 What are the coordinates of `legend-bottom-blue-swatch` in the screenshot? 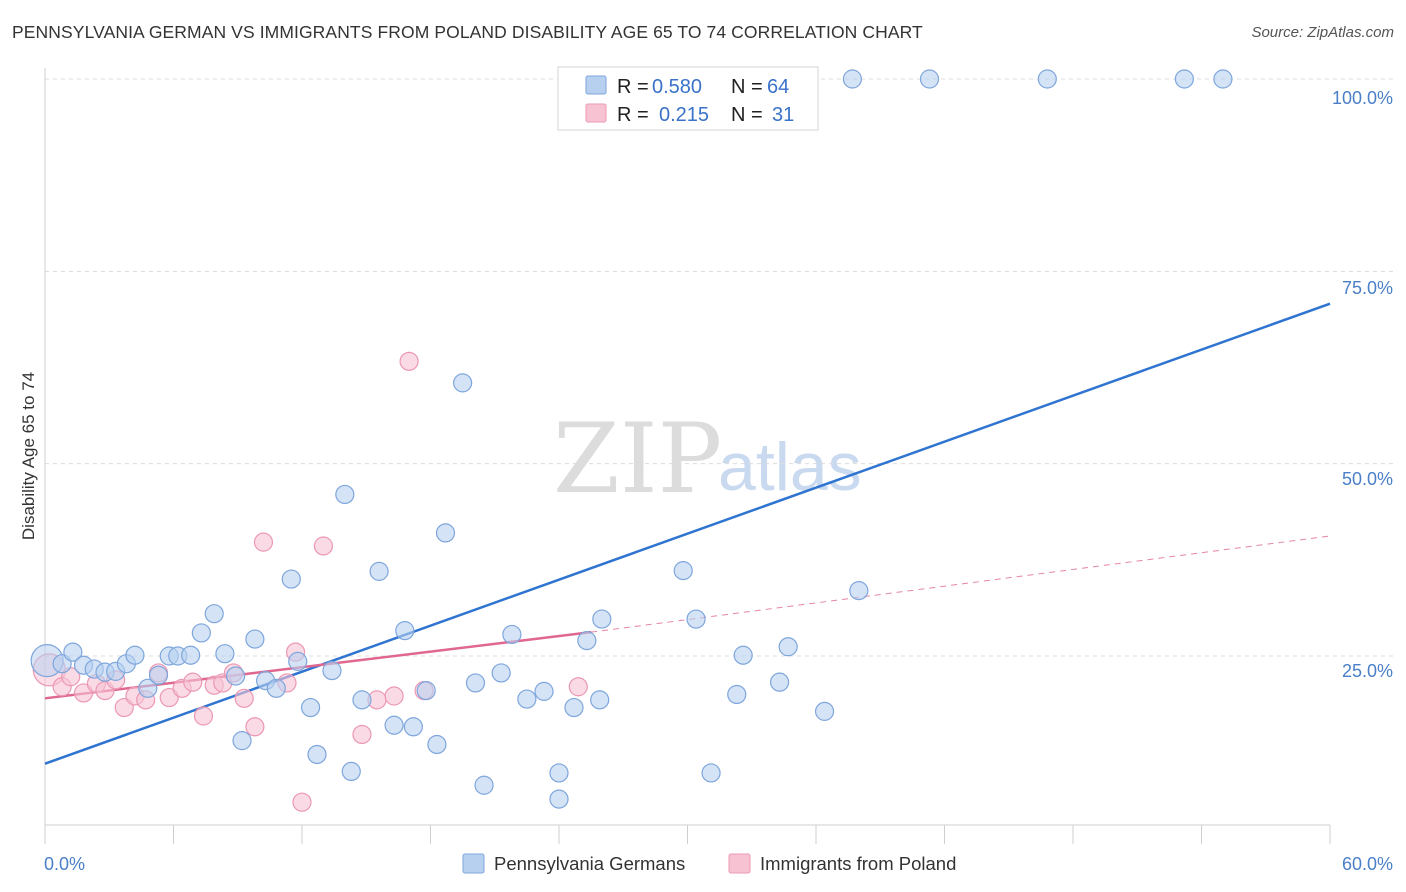 It's located at (473, 863).